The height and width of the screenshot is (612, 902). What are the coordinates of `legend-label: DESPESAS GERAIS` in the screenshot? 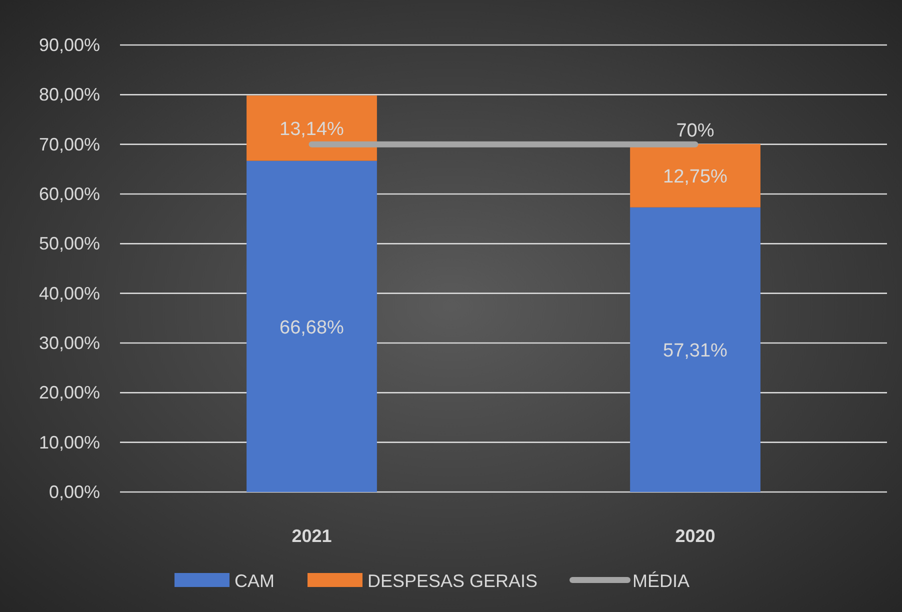 It's located at (453, 581).